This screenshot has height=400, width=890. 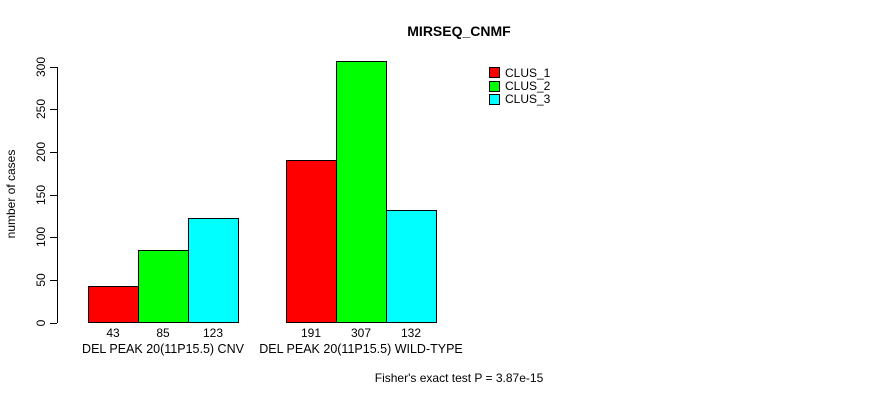 I want to click on legend-label-clus_3: CLUS_3, so click(x=528, y=99).